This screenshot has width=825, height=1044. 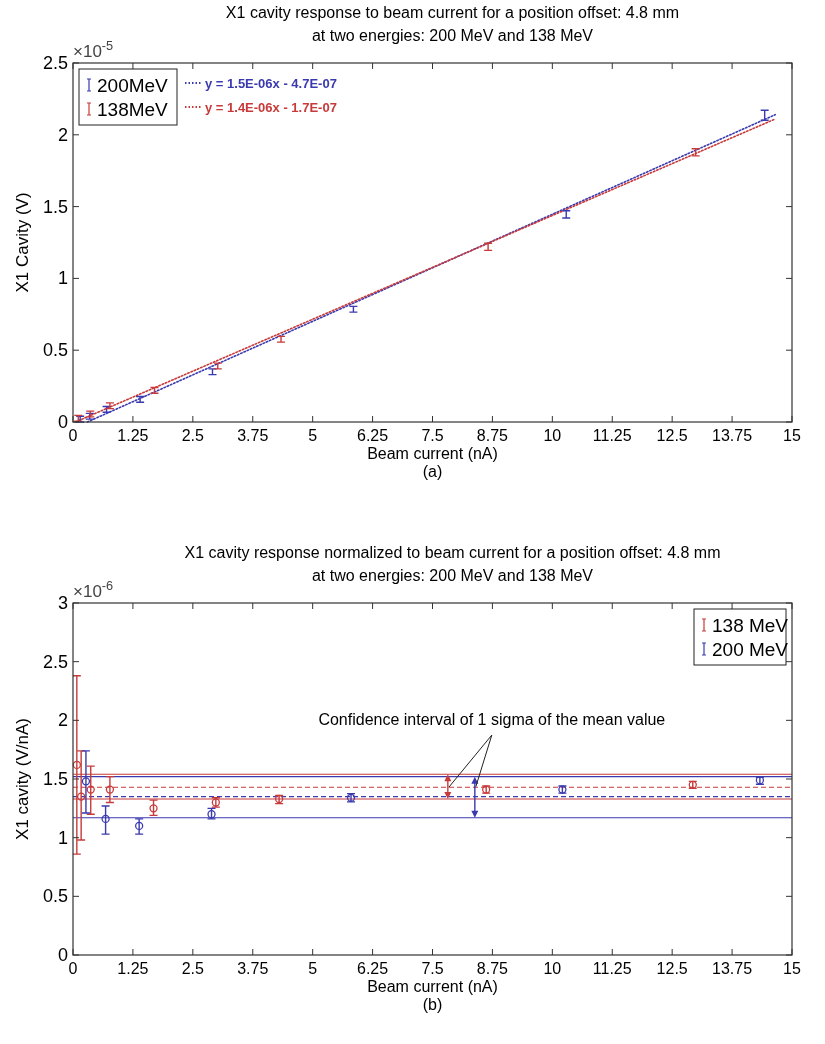 What do you see at coordinates (271, 83) in the screenshot?
I see `legend-label: y = 1.5E-06x - 4.7E-07` at bounding box center [271, 83].